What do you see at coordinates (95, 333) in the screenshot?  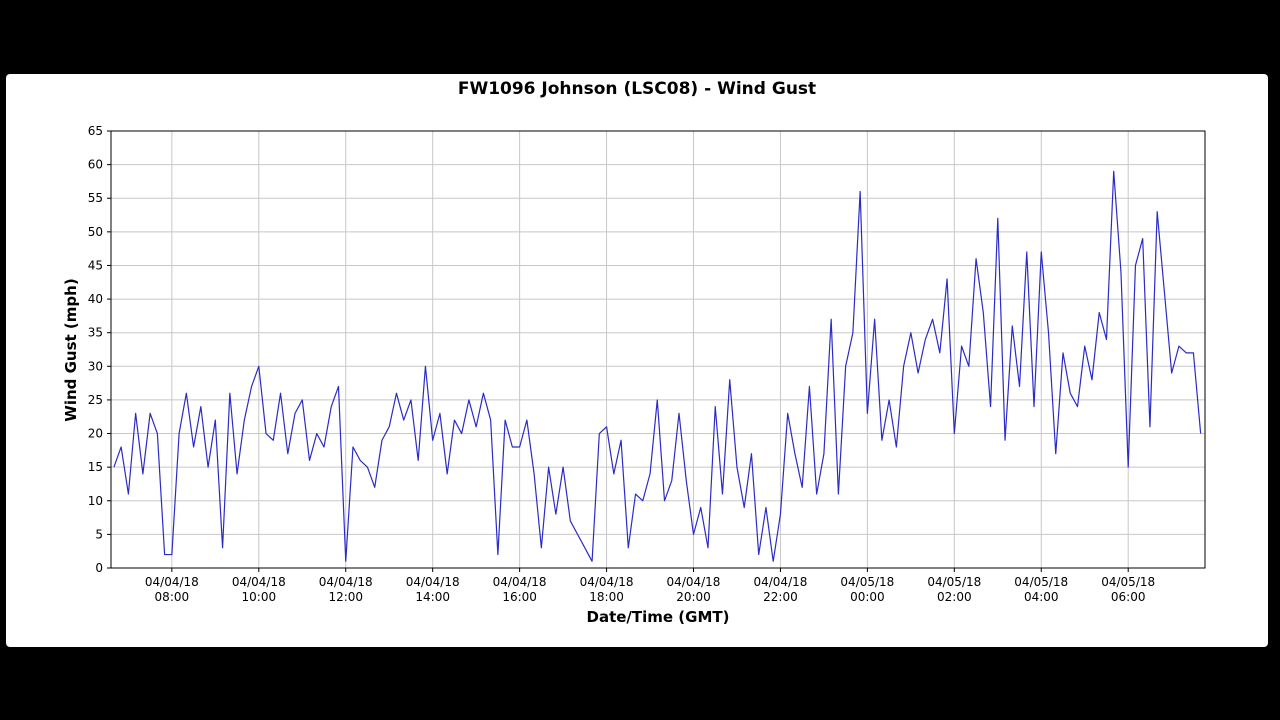 I see `y-tick-label: 35` at bounding box center [95, 333].